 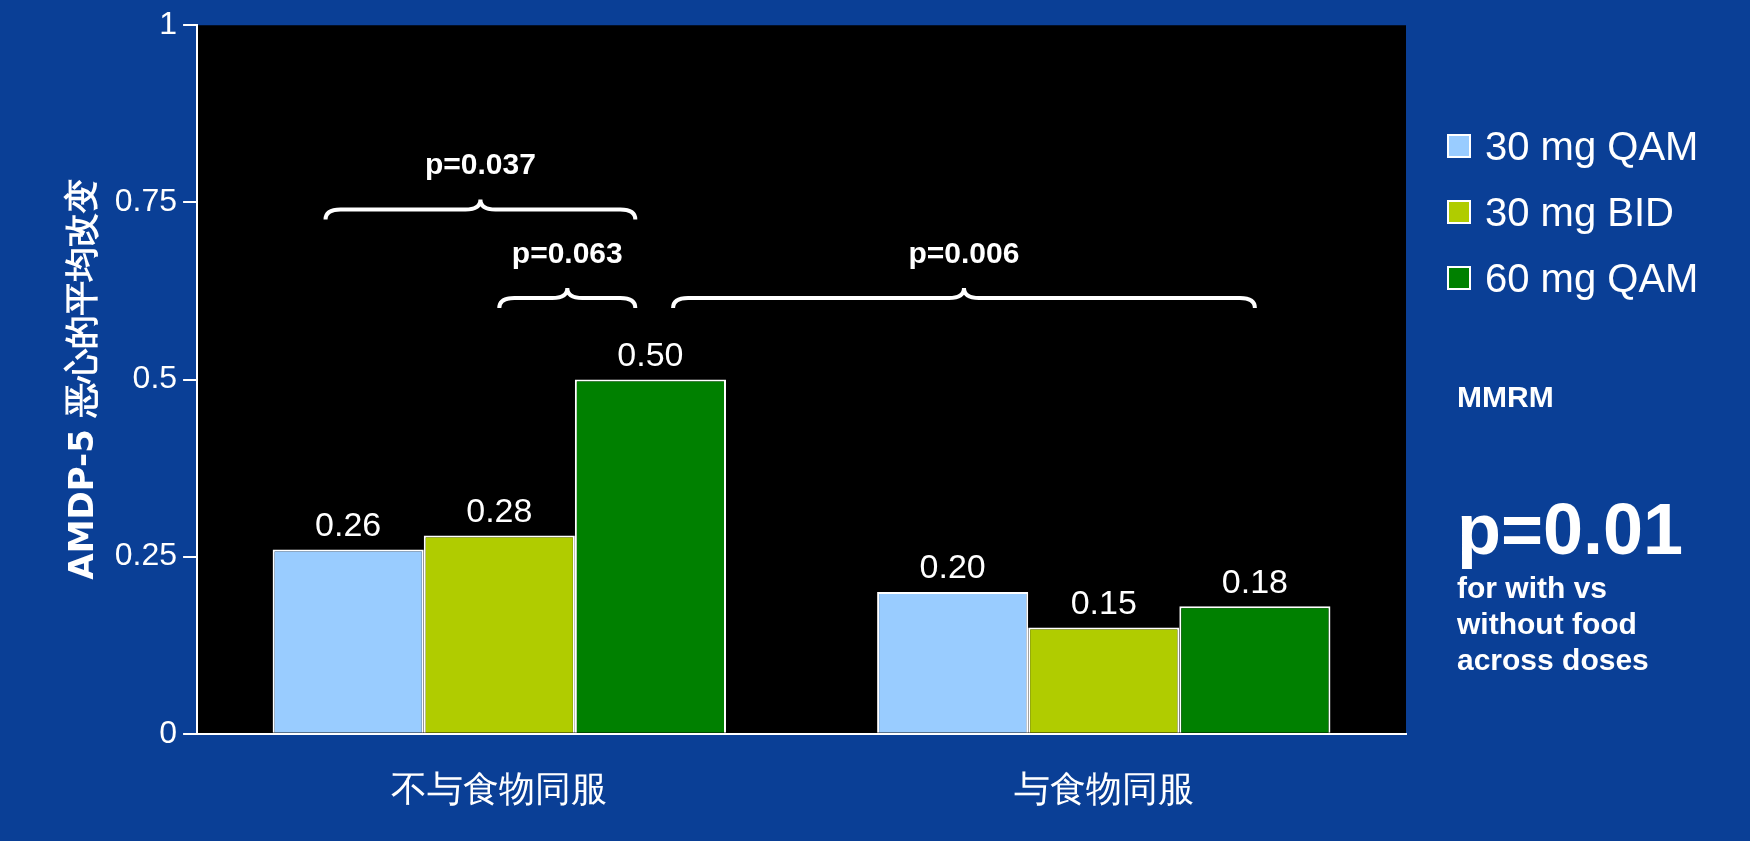 I want to click on legend-label: 60 mg QAM, so click(x=1592, y=278).